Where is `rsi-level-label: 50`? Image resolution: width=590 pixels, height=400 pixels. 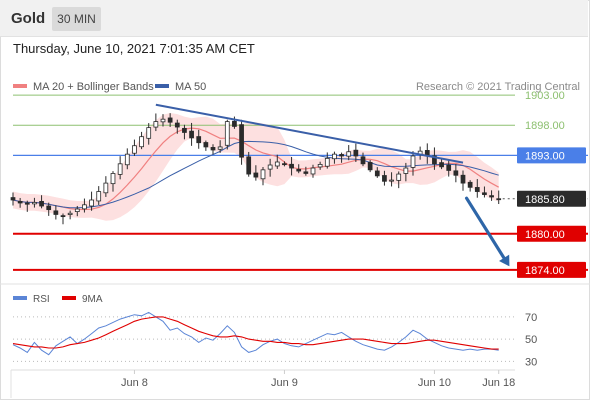 rsi-level-label: 50 is located at coordinates (531, 340).